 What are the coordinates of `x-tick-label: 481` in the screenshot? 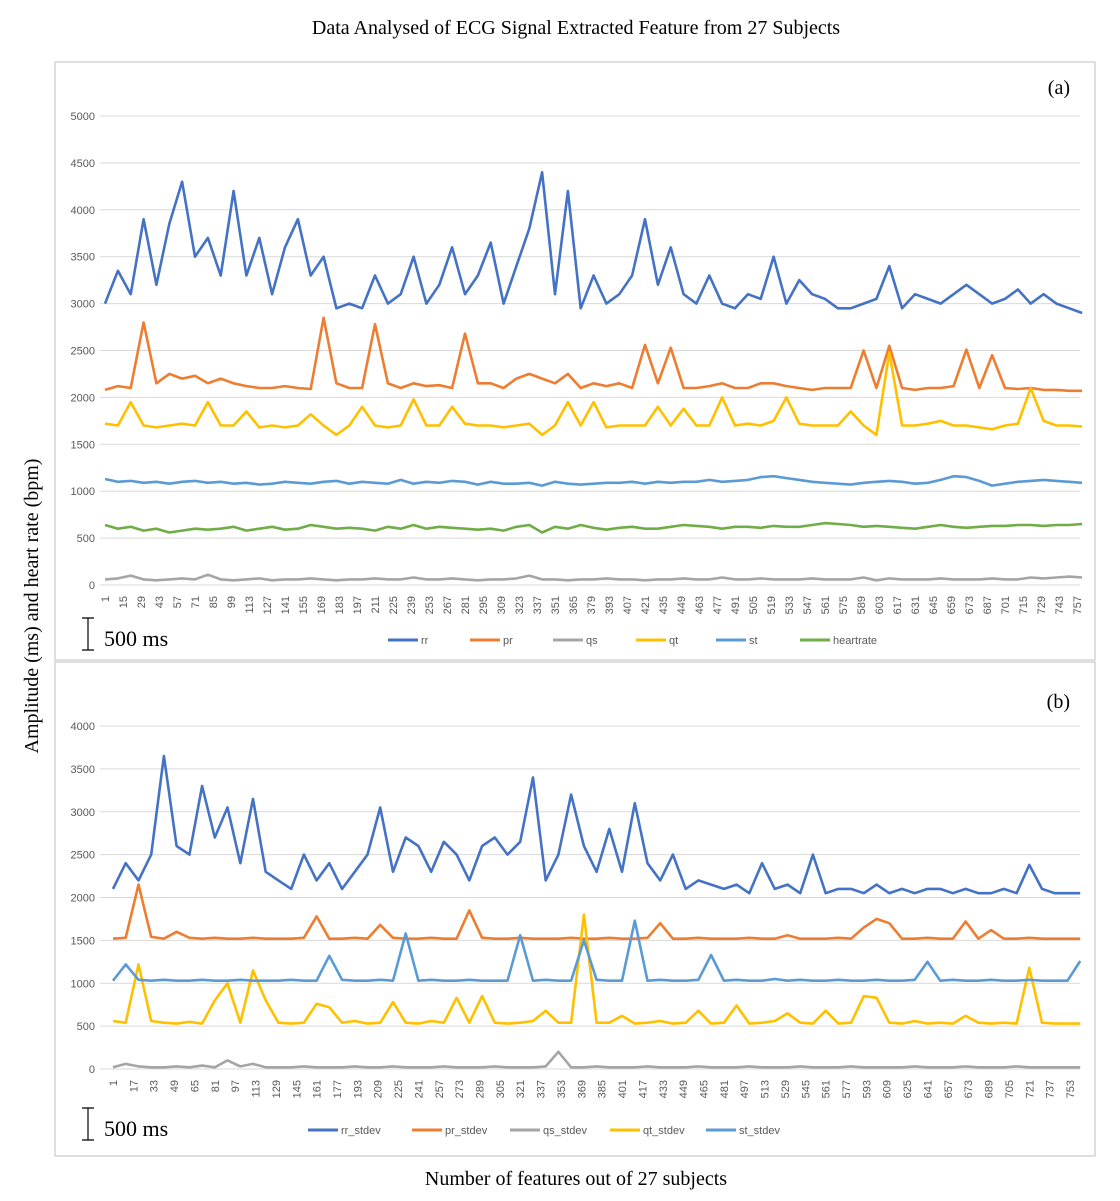 It's located at (725, 1089).